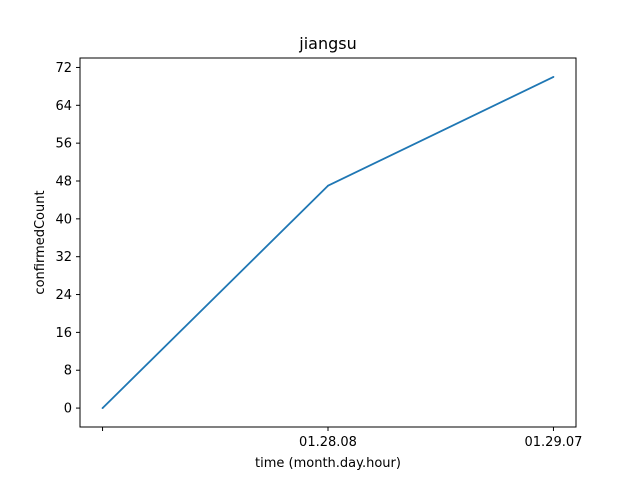  What do you see at coordinates (63, 257) in the screenshot?
I see `y-tick-label: 32` at bounding box center [63, 257].